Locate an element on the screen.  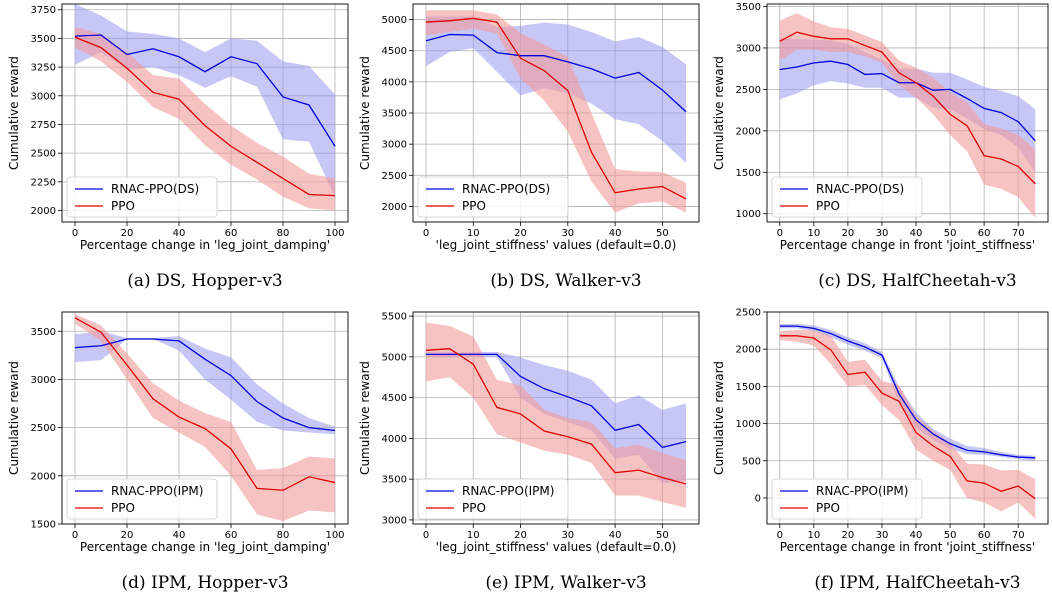
y-tick-label: 2750 is located at coordinates (43, 125).